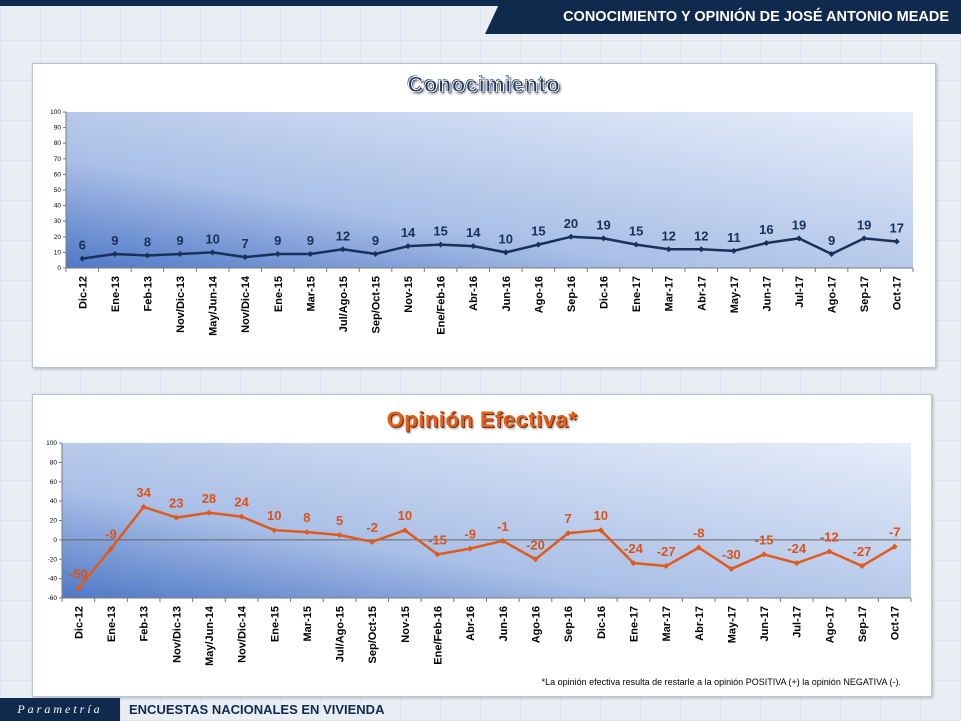 The height and width of the screenshot is (721, 961). Describe the element at coordinates (214, 305) in the screenshot. I see `x-tick-label: May/Jun-14` at that location.